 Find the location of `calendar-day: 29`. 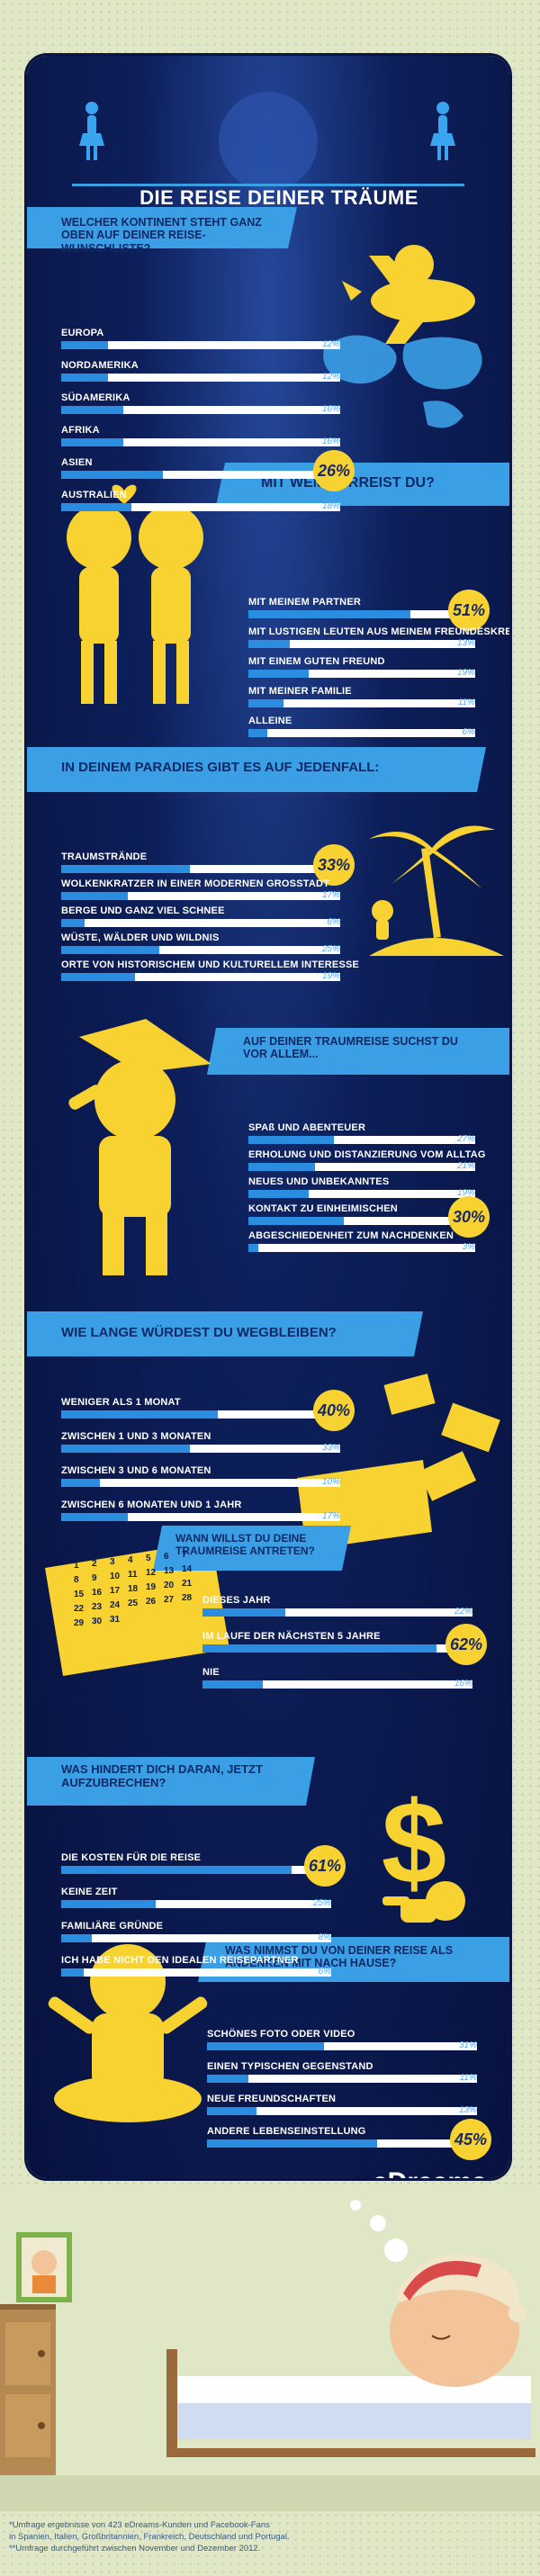

calendar-day: 29 is located at coordinates (80, 1623).